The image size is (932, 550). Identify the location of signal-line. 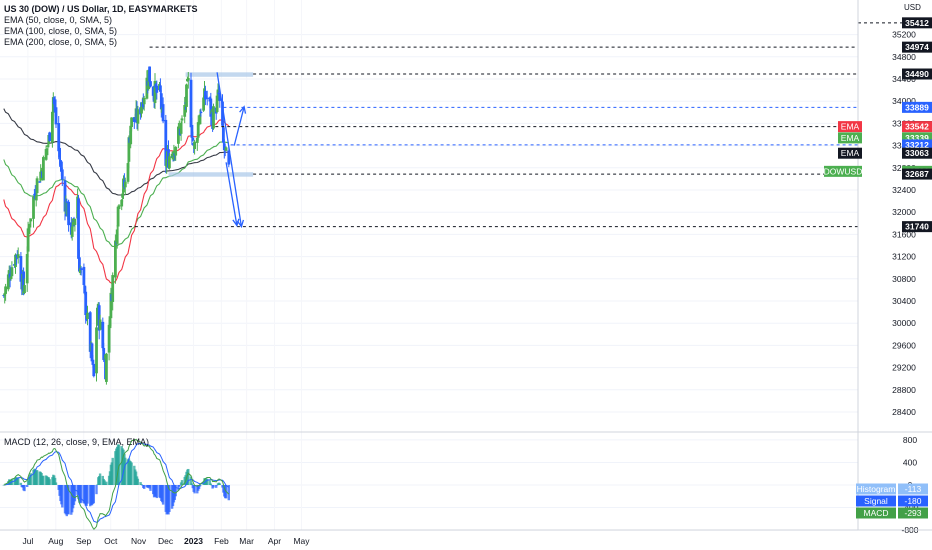
(116, 482).